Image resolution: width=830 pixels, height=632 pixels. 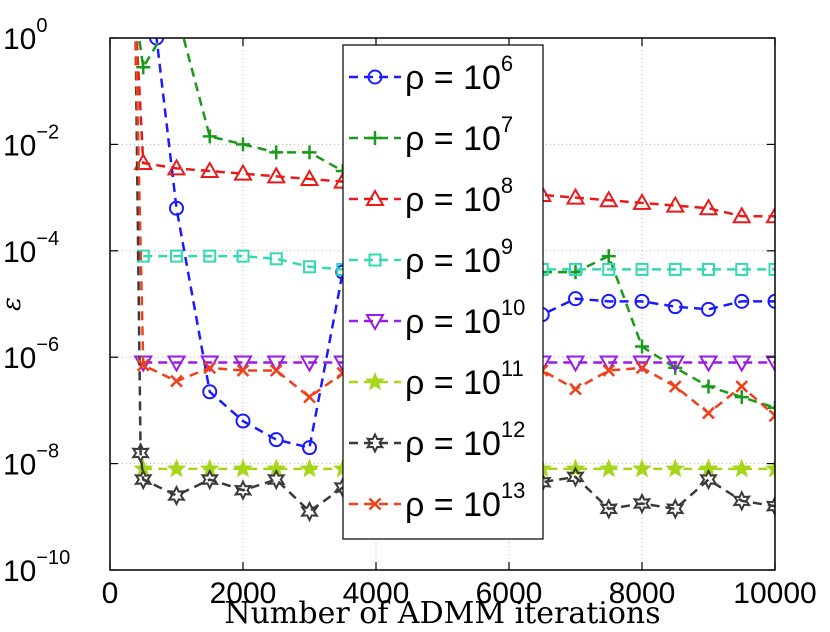 I want to click on series-line, so click(x=459, y=262).